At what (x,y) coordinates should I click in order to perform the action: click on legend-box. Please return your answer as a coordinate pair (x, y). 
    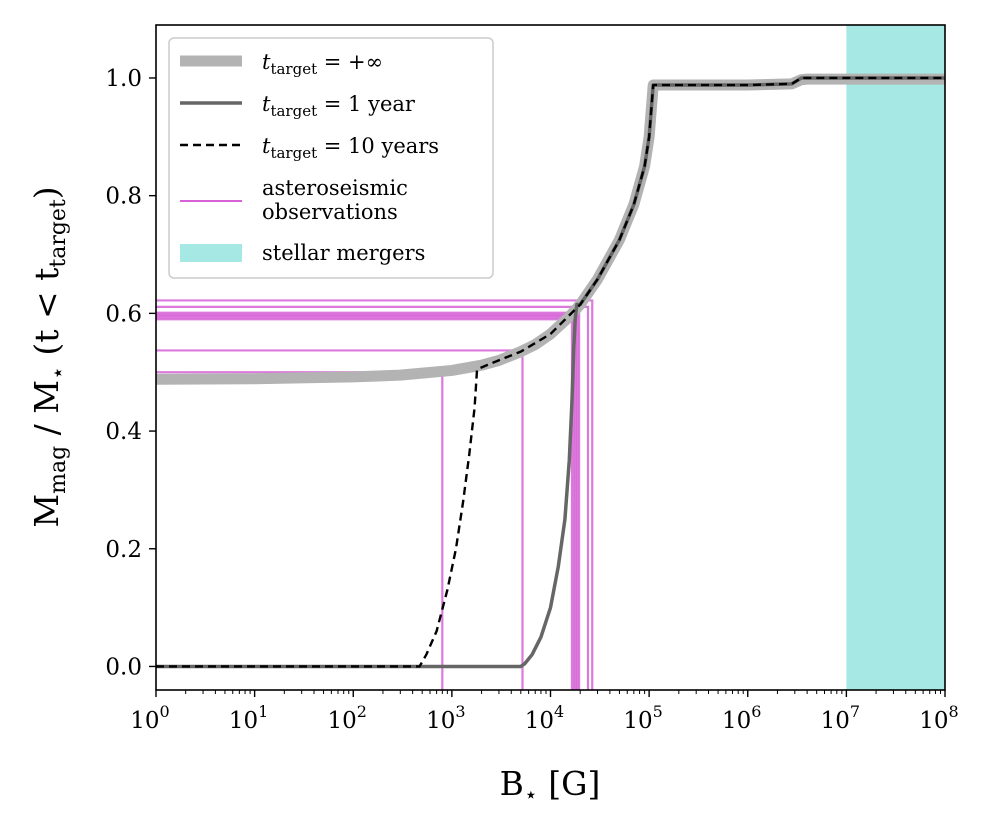
    Looking at the image, I should click on (331, 158).